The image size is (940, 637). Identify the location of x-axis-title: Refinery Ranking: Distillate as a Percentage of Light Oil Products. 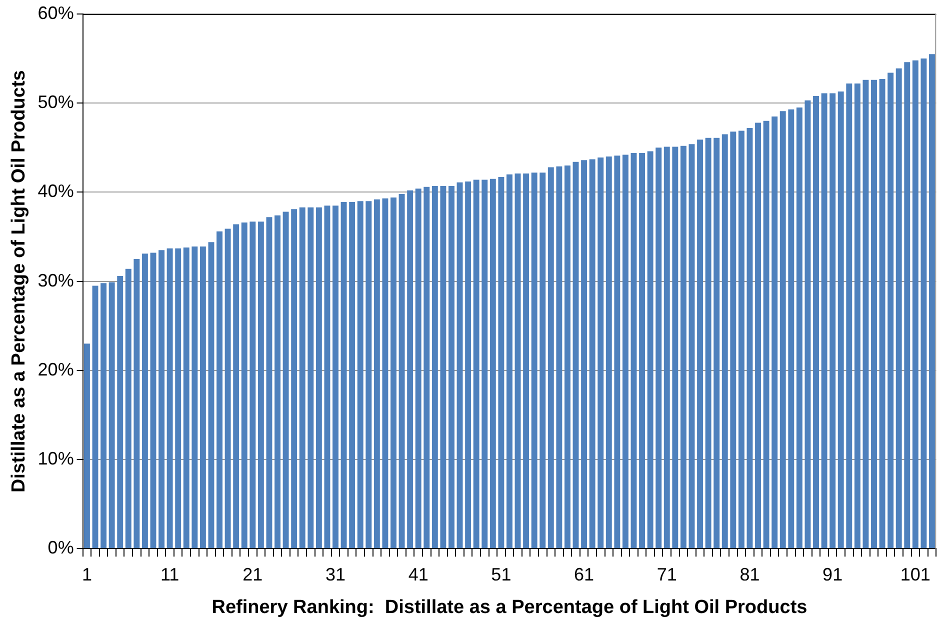
(510, 607).